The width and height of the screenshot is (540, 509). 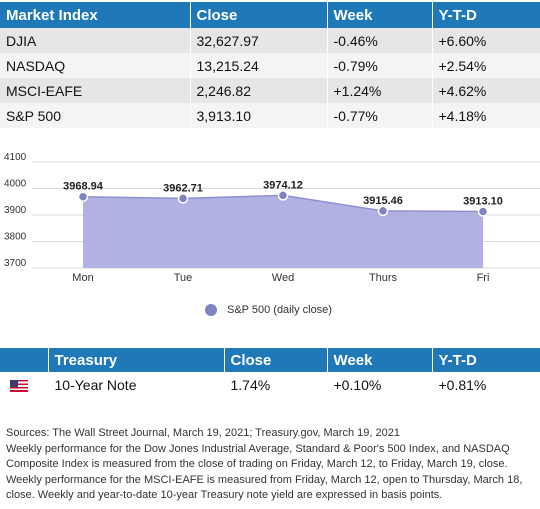 I want to click on treasury-table-header-row: Treasury Close Week Y-T-D, so click(x=270, y=360).